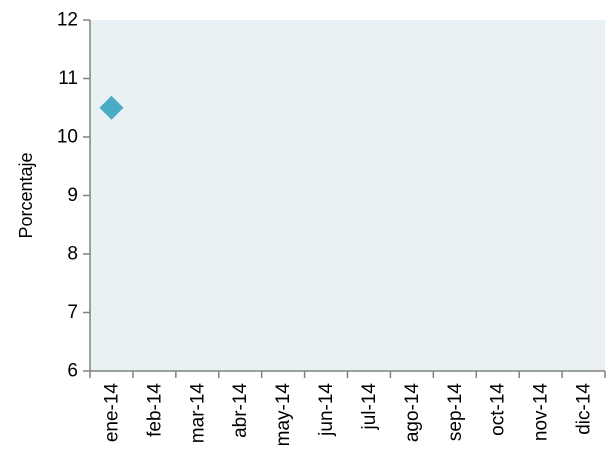 This screenshot has width=607, height=453. I want to click on x-tick-label: ene-14, so click(111, 413).